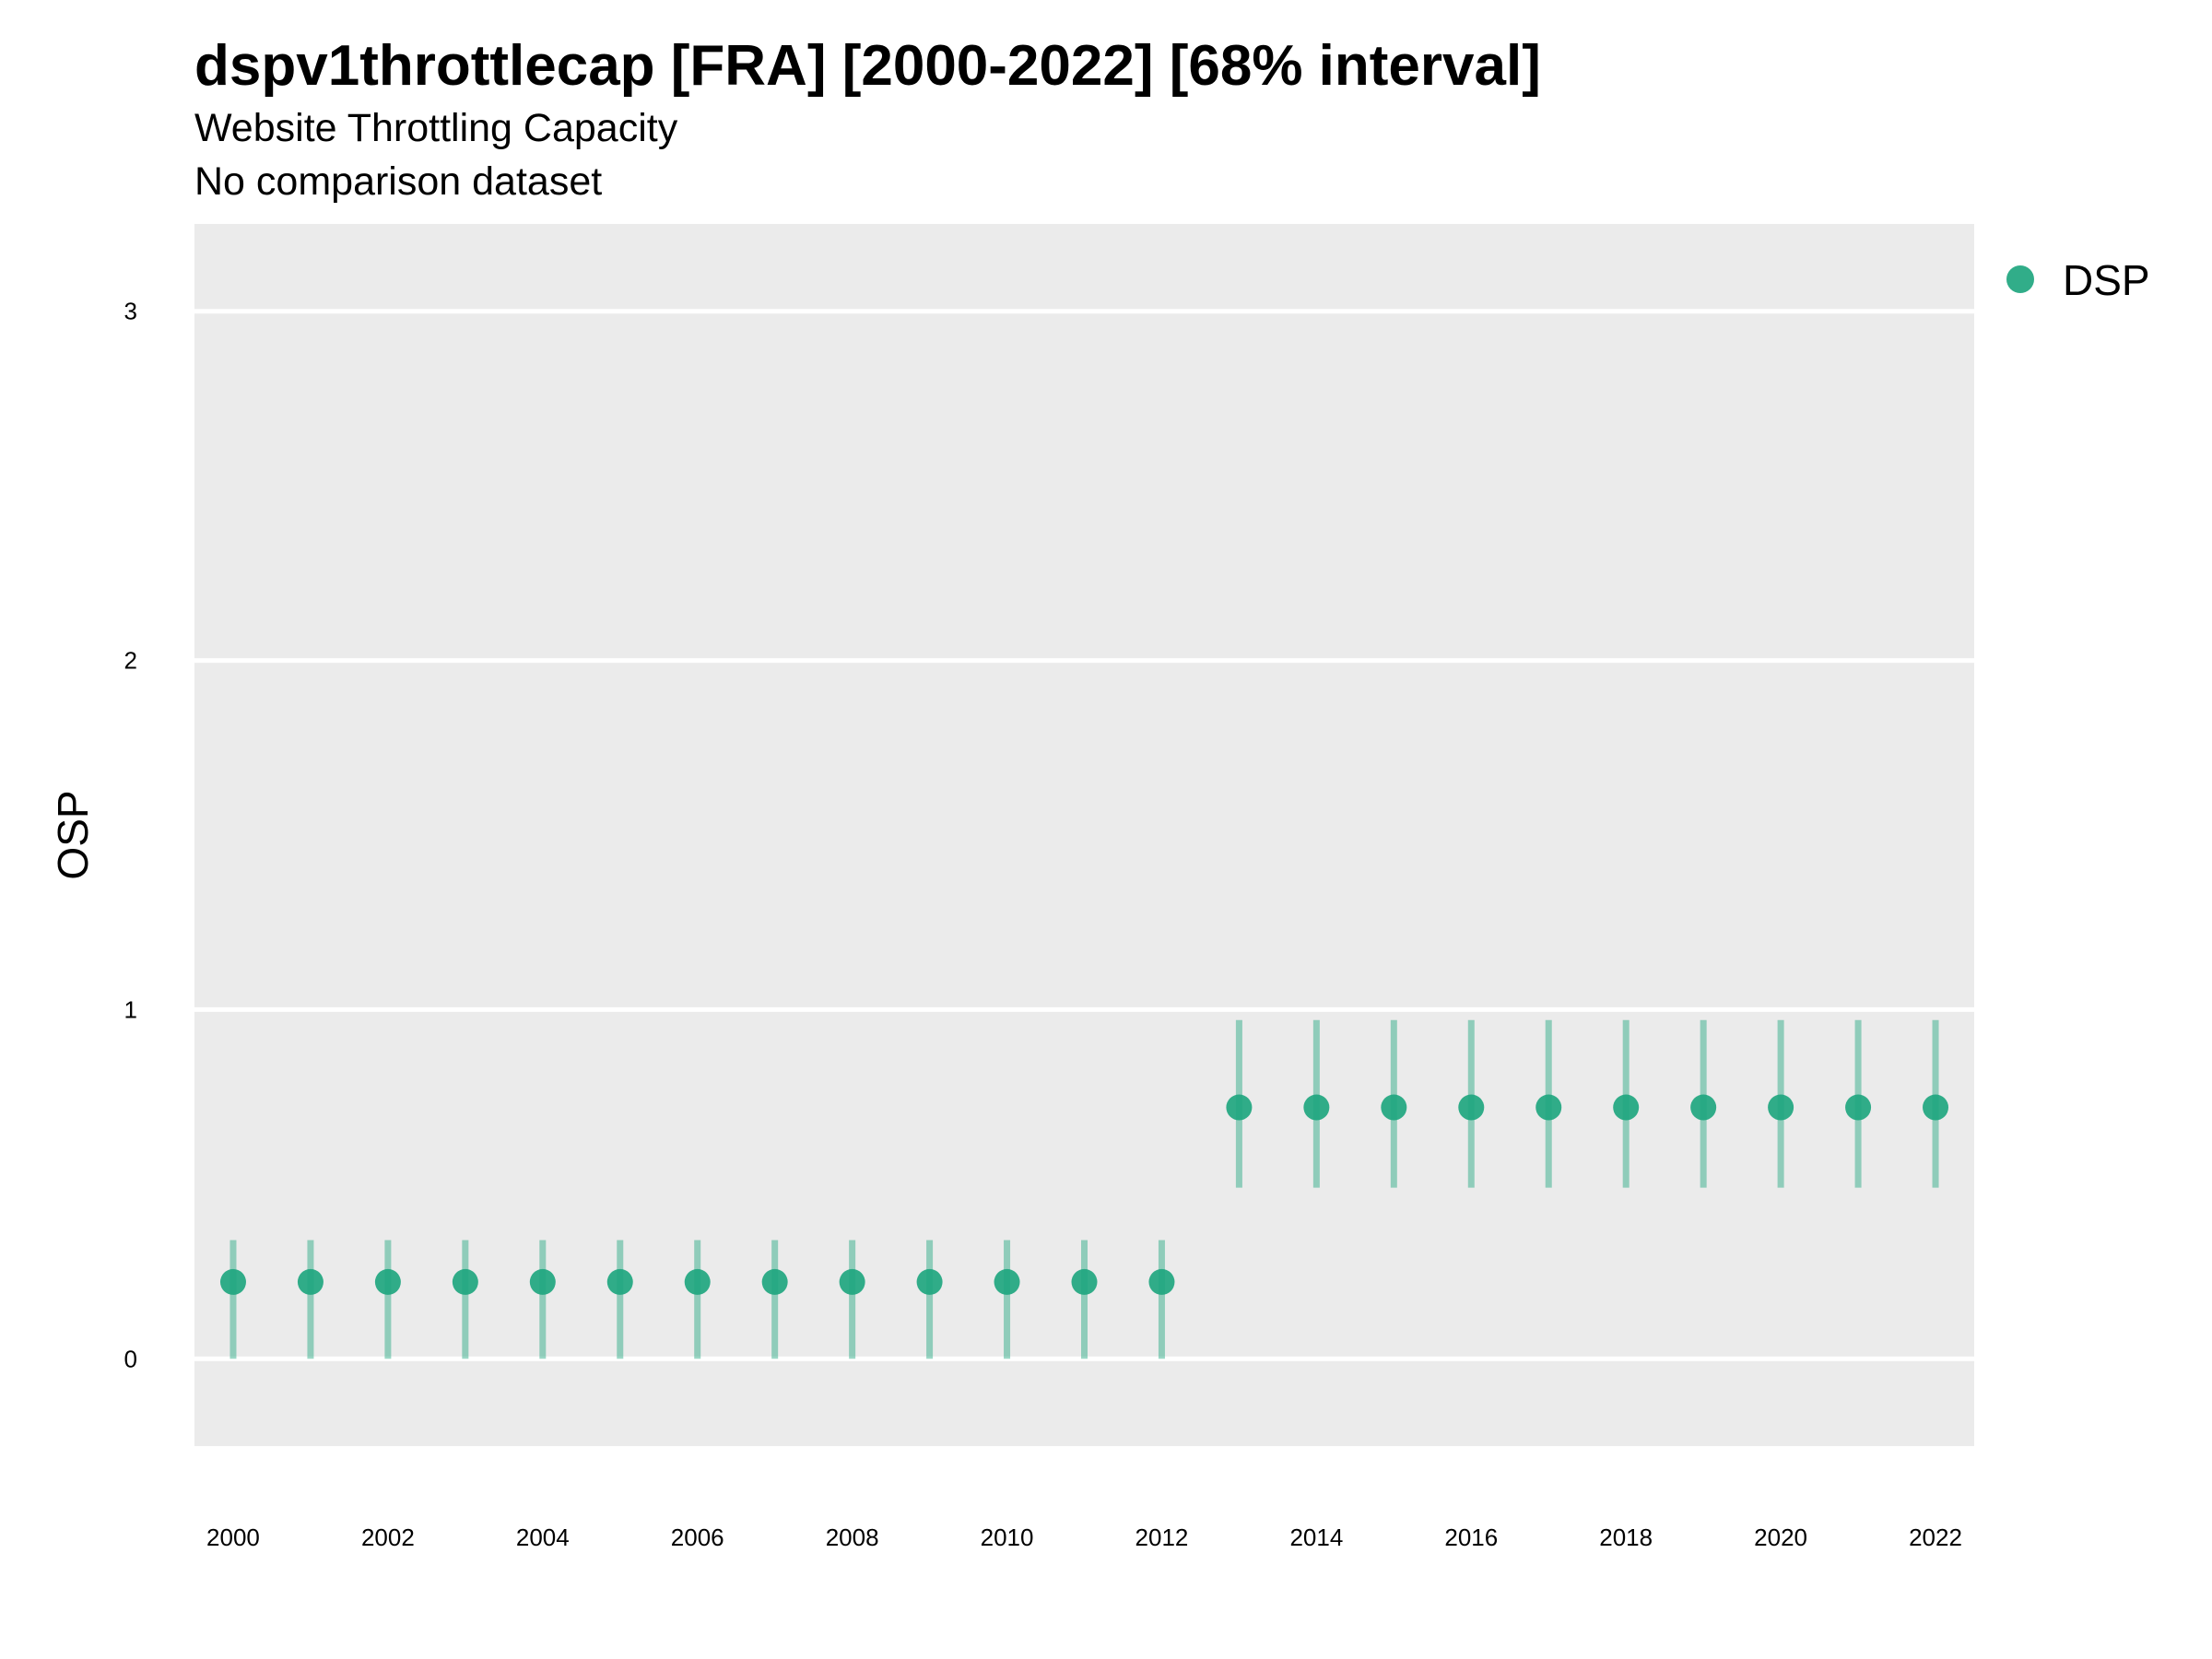 This screenshot has height=1659, width=2212. What do you see at coordinates (774, 1281) in the screenshot?
I see `data-point-2007` at bounding box center [774, 1281].